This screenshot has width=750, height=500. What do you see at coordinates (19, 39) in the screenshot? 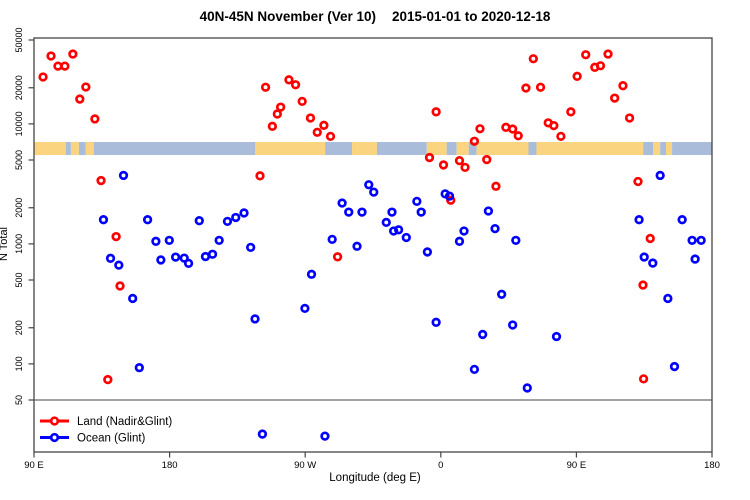
I see `y-tick-label: 50000` at bounding box center [19, 39].